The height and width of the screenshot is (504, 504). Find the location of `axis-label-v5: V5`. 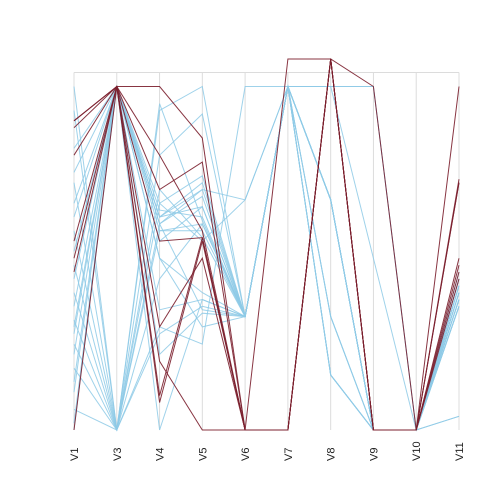

axis-label-v5: V5 is located at coordinates (203, 454).